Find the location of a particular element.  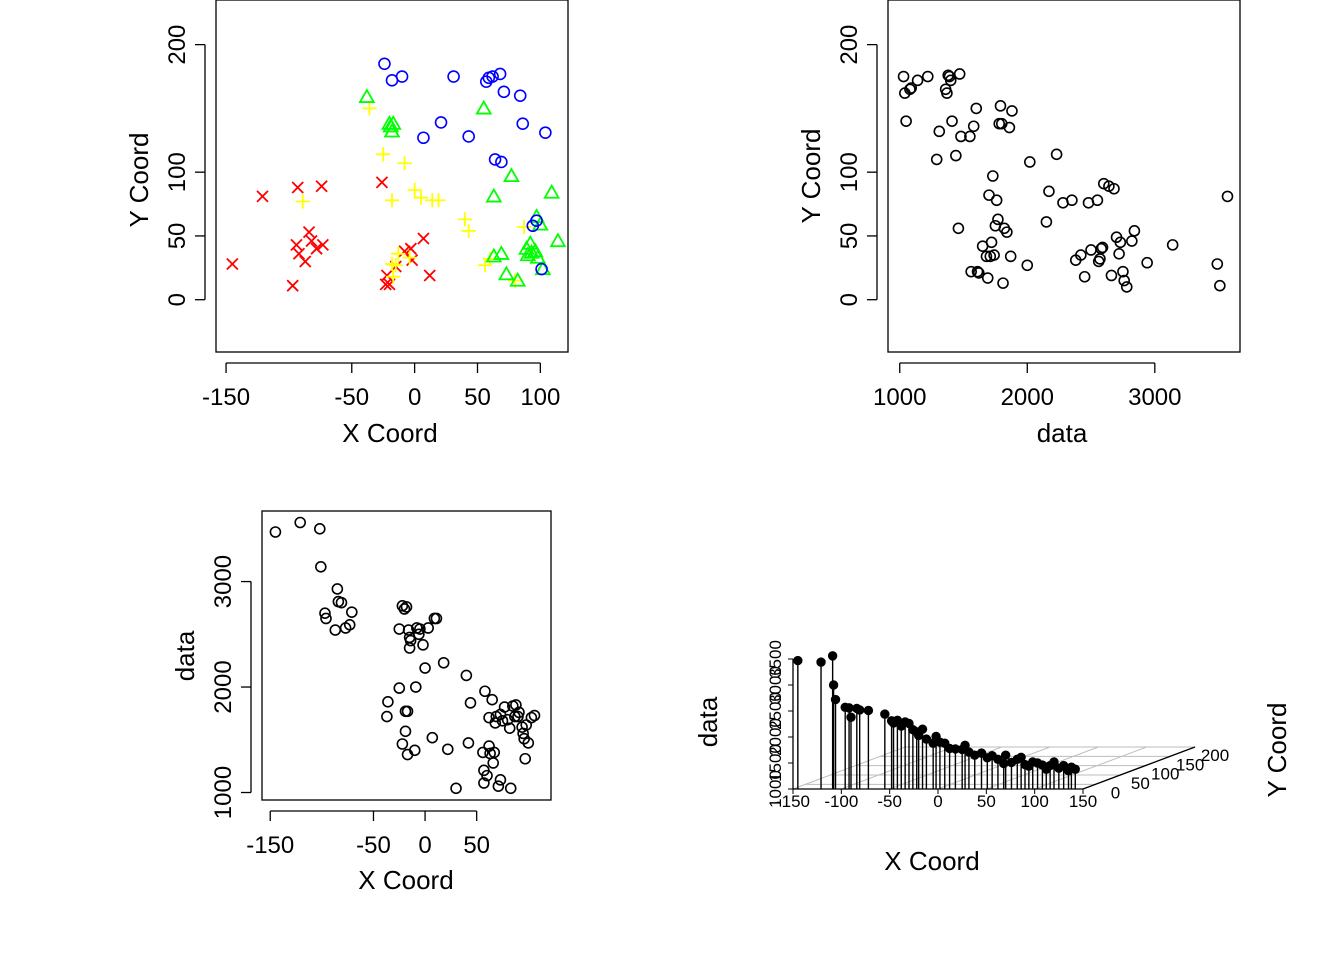

z-tick-label: 2500 is located at coordinates (775, 711).